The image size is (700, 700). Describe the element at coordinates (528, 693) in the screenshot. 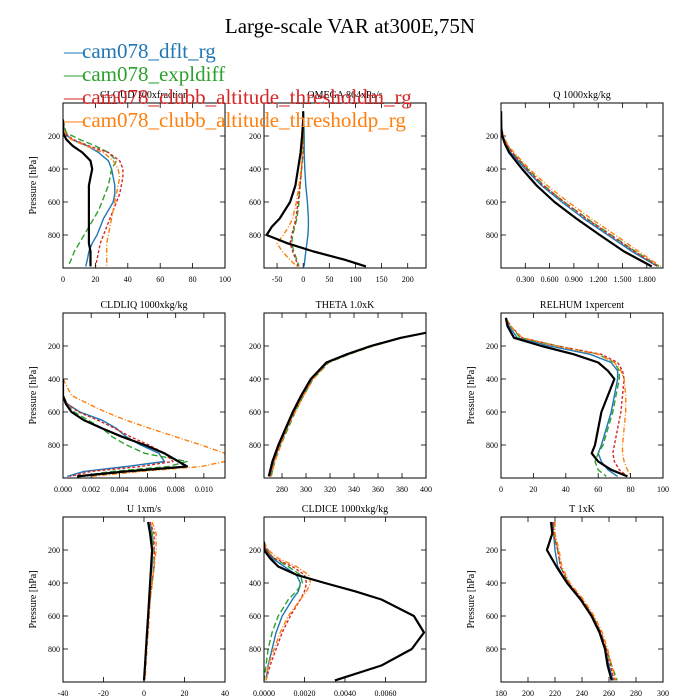

I see `x-tick-label: 200` at that location.